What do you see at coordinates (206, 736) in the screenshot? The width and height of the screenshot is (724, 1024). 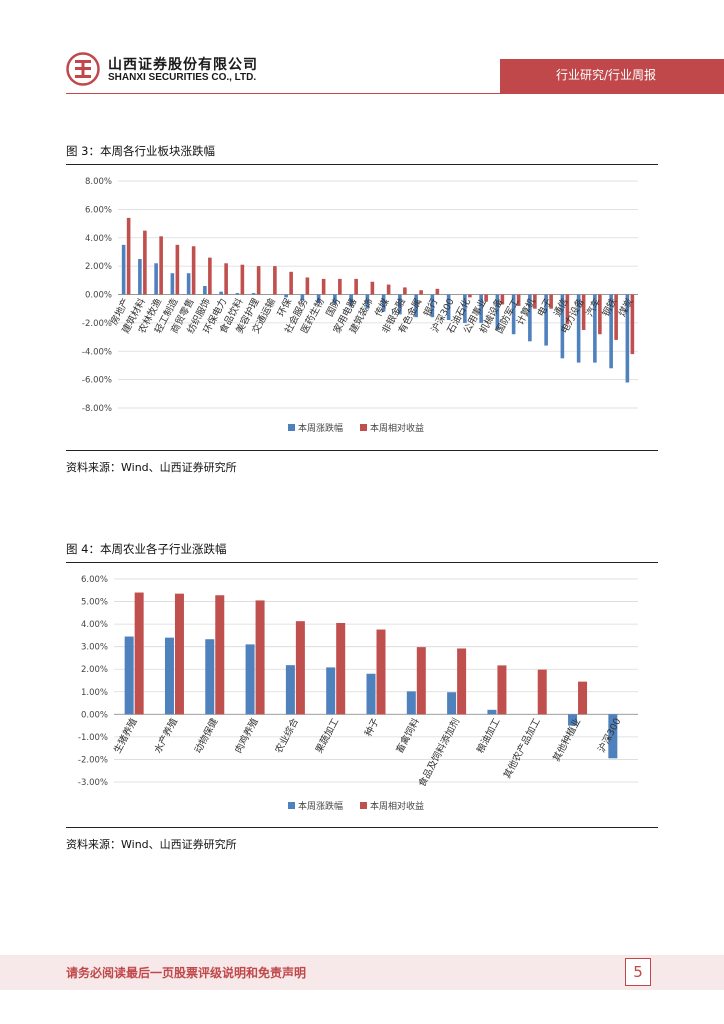 I see `category-label: 动物保健` at bounding box center [206, 736].